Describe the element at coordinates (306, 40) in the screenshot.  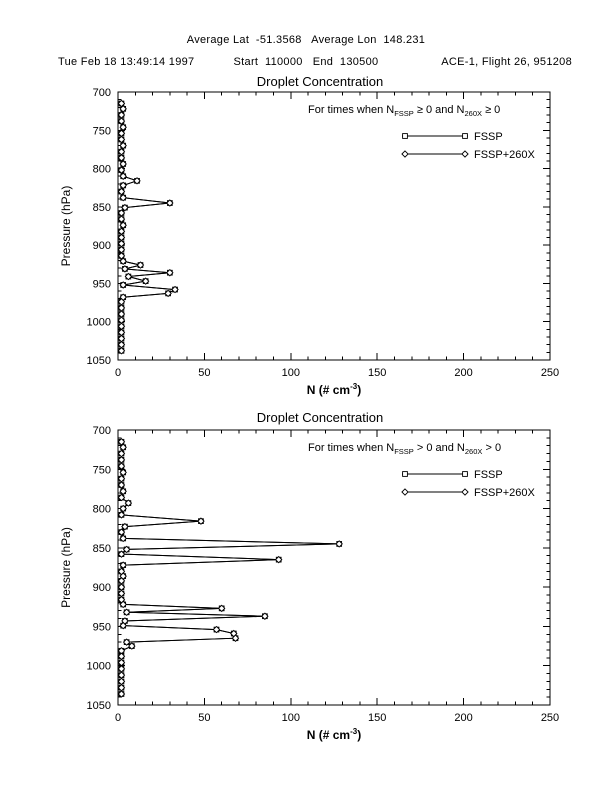
I see `header-average-lat-lon: Average Lat -51.3568 Average Lon 148.231` at that location.